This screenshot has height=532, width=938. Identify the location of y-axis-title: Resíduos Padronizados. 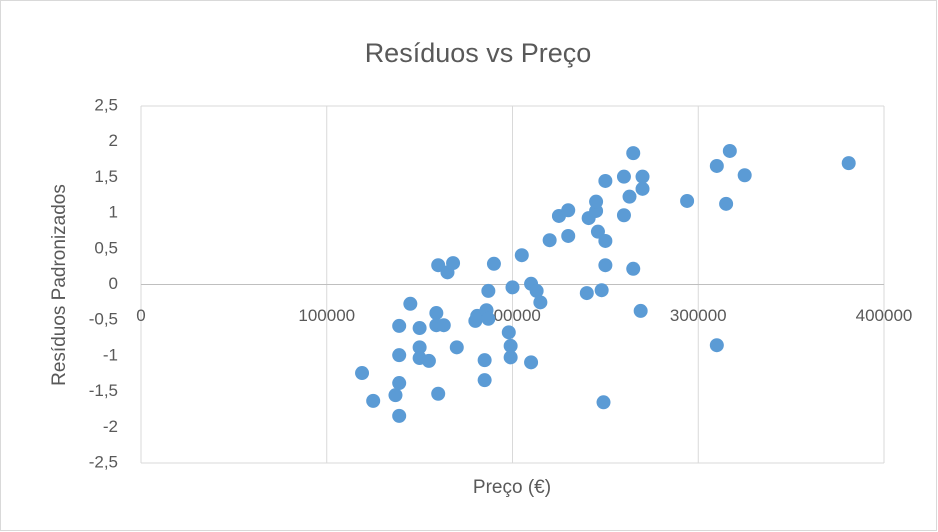
(59, 285).